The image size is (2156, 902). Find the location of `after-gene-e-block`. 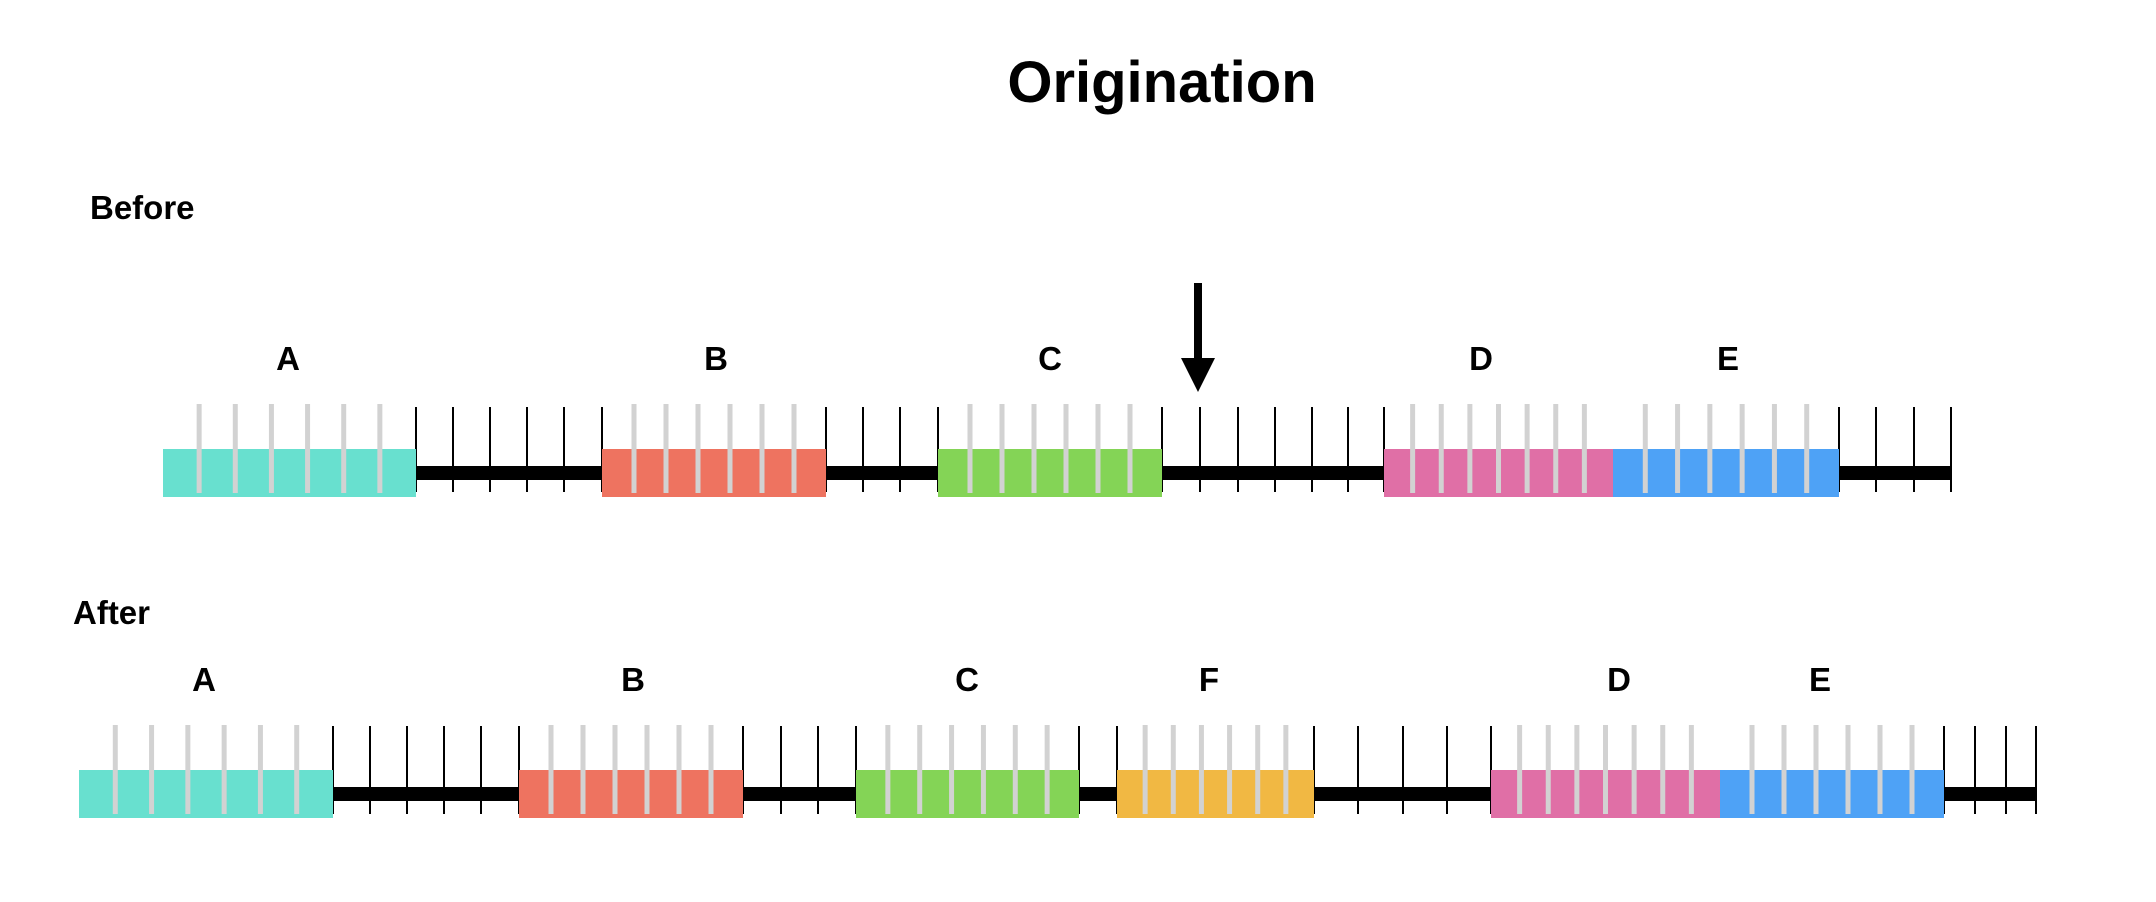

after-gene-e-block is located at coordinates (1832, 794).